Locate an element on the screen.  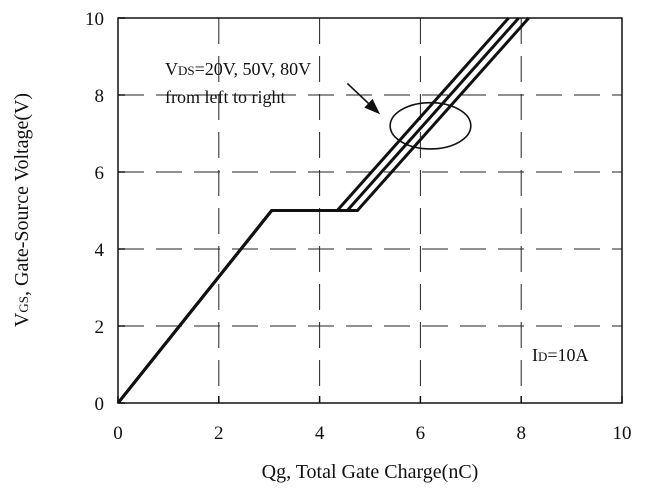
x-axis-label: Qg, Total Gate Charge(nC) is located at coordinates (370, 472).